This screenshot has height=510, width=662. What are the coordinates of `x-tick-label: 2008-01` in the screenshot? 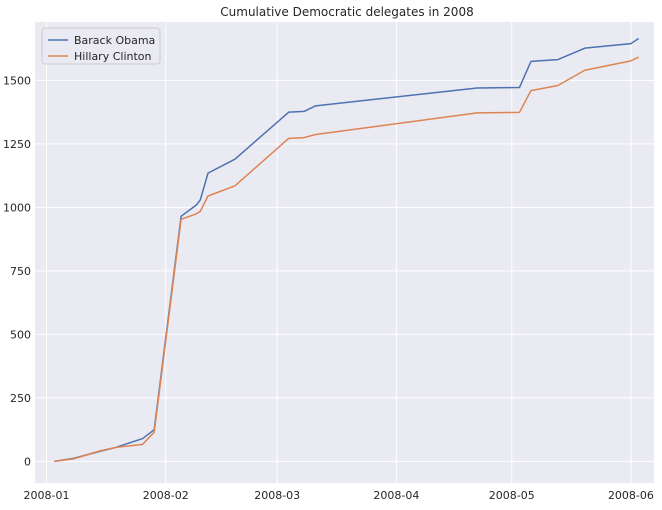 It's located at (47, 495).